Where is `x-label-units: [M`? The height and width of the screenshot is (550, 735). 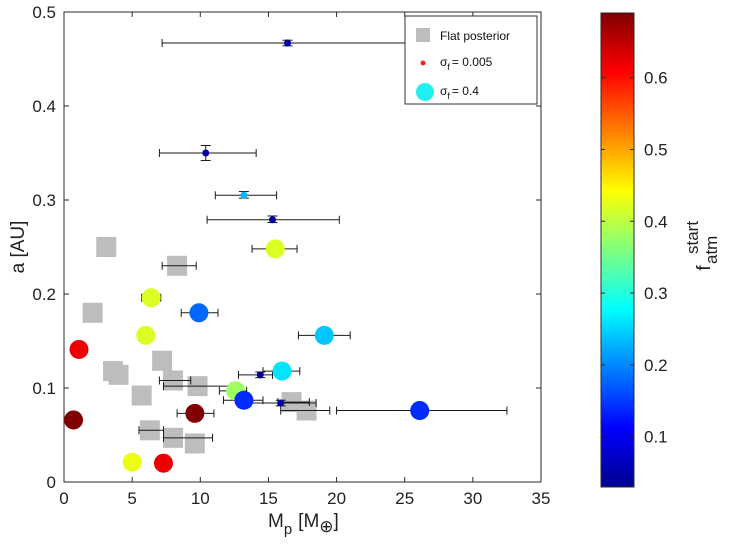 x-label-units: [M is located at coordinates (308, 521).